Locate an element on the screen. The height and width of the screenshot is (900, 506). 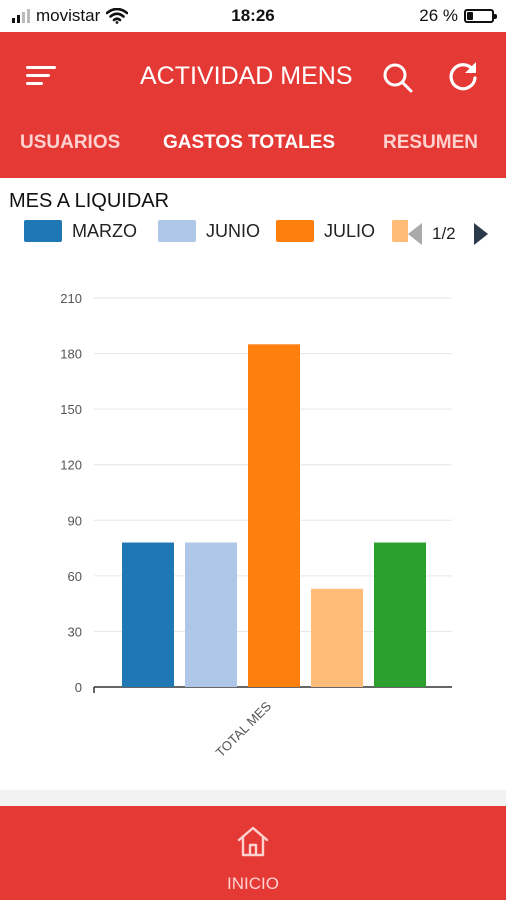
status-time: 18:26 is located at coordinates (253, 15).